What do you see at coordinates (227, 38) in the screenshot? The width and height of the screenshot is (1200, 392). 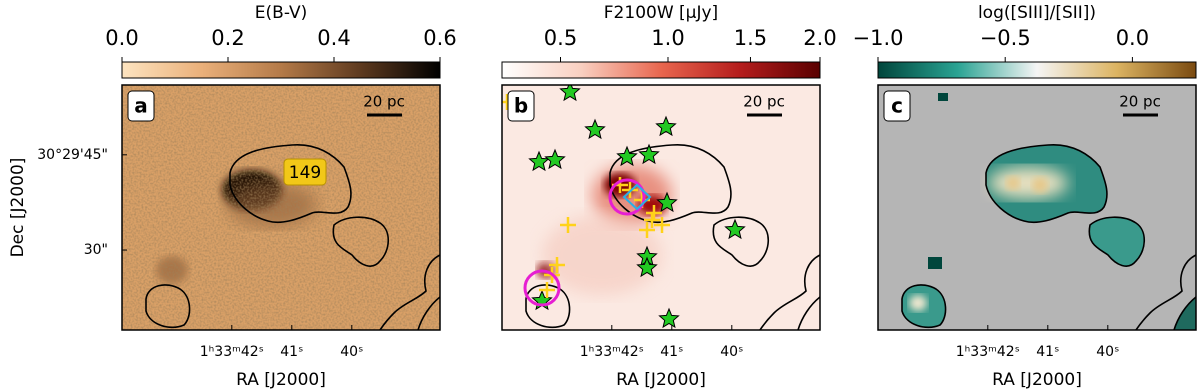 I see `colorbar-tick-label: 0.2` at bounding box center [227, 38].